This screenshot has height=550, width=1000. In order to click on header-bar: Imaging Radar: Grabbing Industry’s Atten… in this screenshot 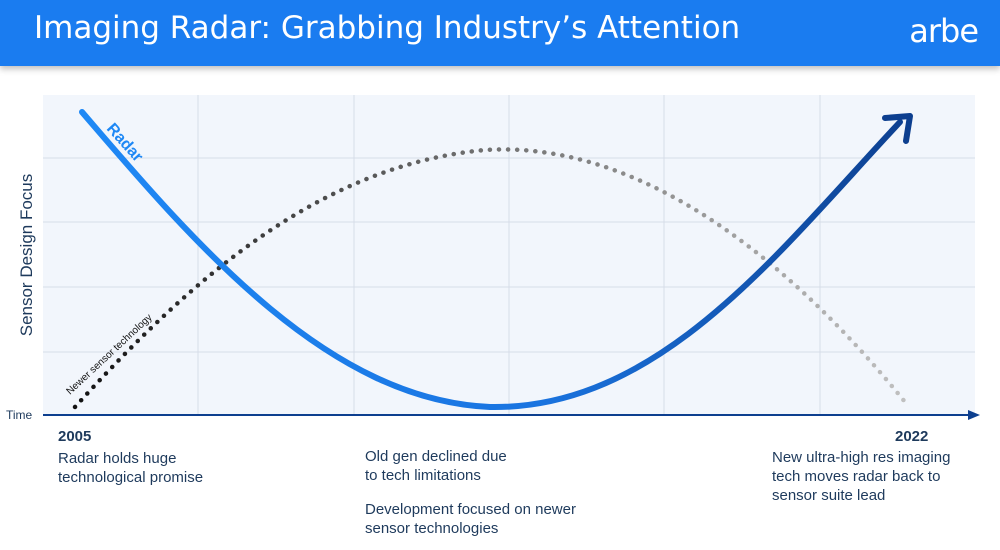, I will do `click(500, 33)`.